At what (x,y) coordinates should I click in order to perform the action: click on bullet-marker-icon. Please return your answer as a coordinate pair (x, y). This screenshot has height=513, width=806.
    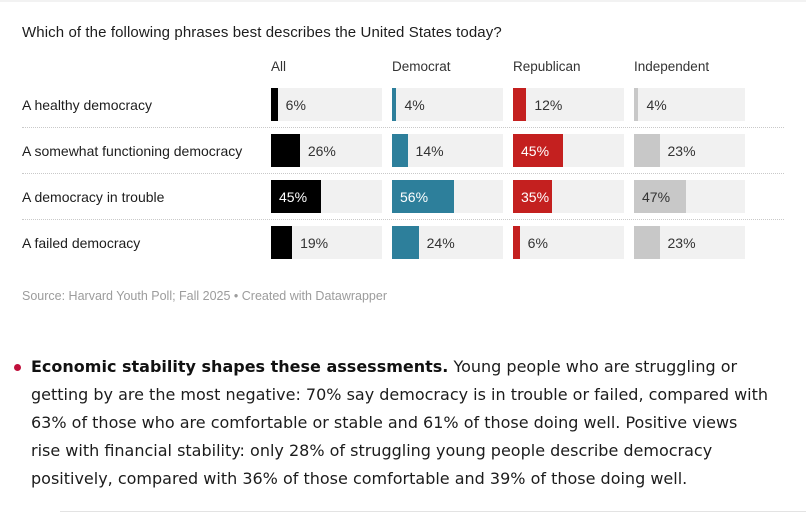
    Looking at the image, I should click on (17, 367).